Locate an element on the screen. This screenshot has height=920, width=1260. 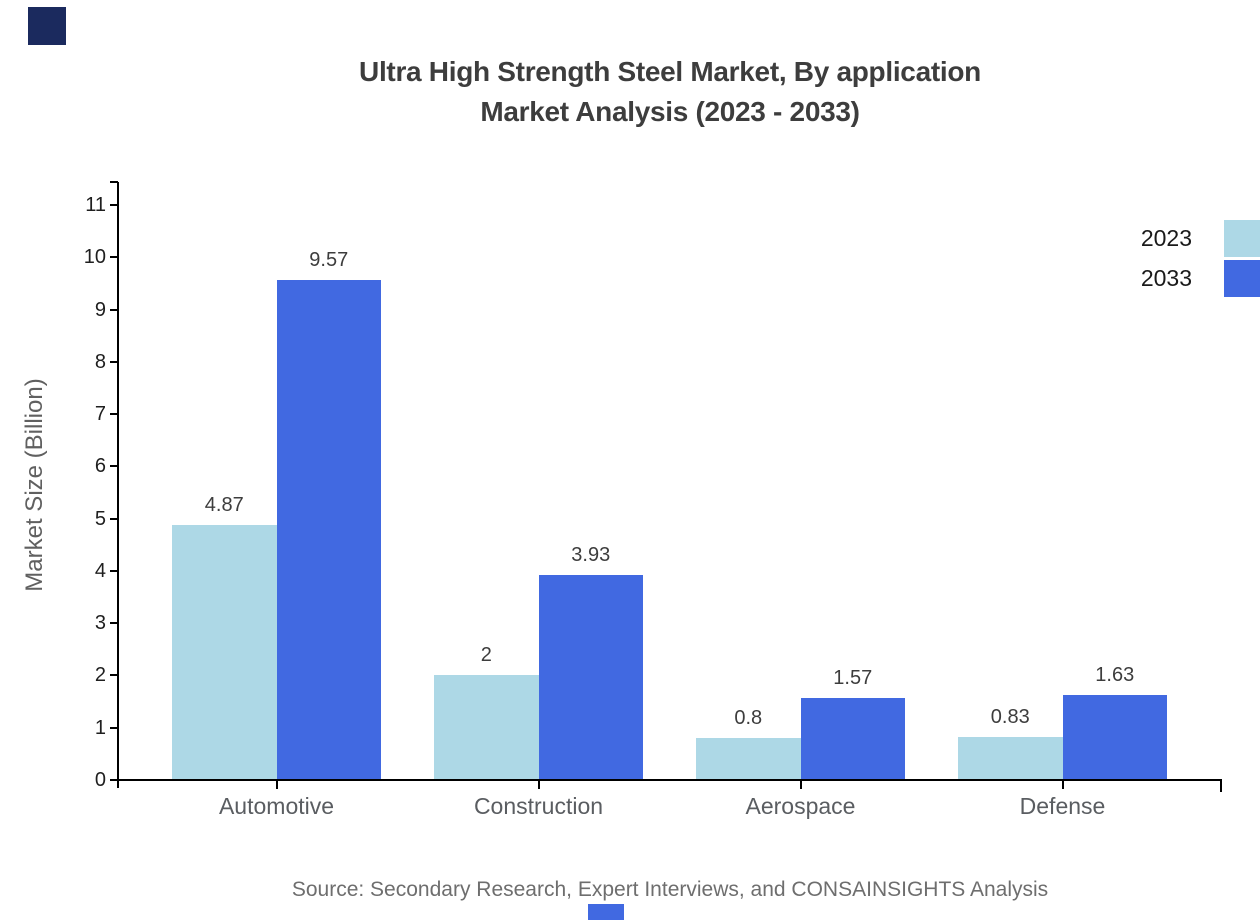
value-label-2033-automotive: 9.57 is located at coordinates (329, 259).